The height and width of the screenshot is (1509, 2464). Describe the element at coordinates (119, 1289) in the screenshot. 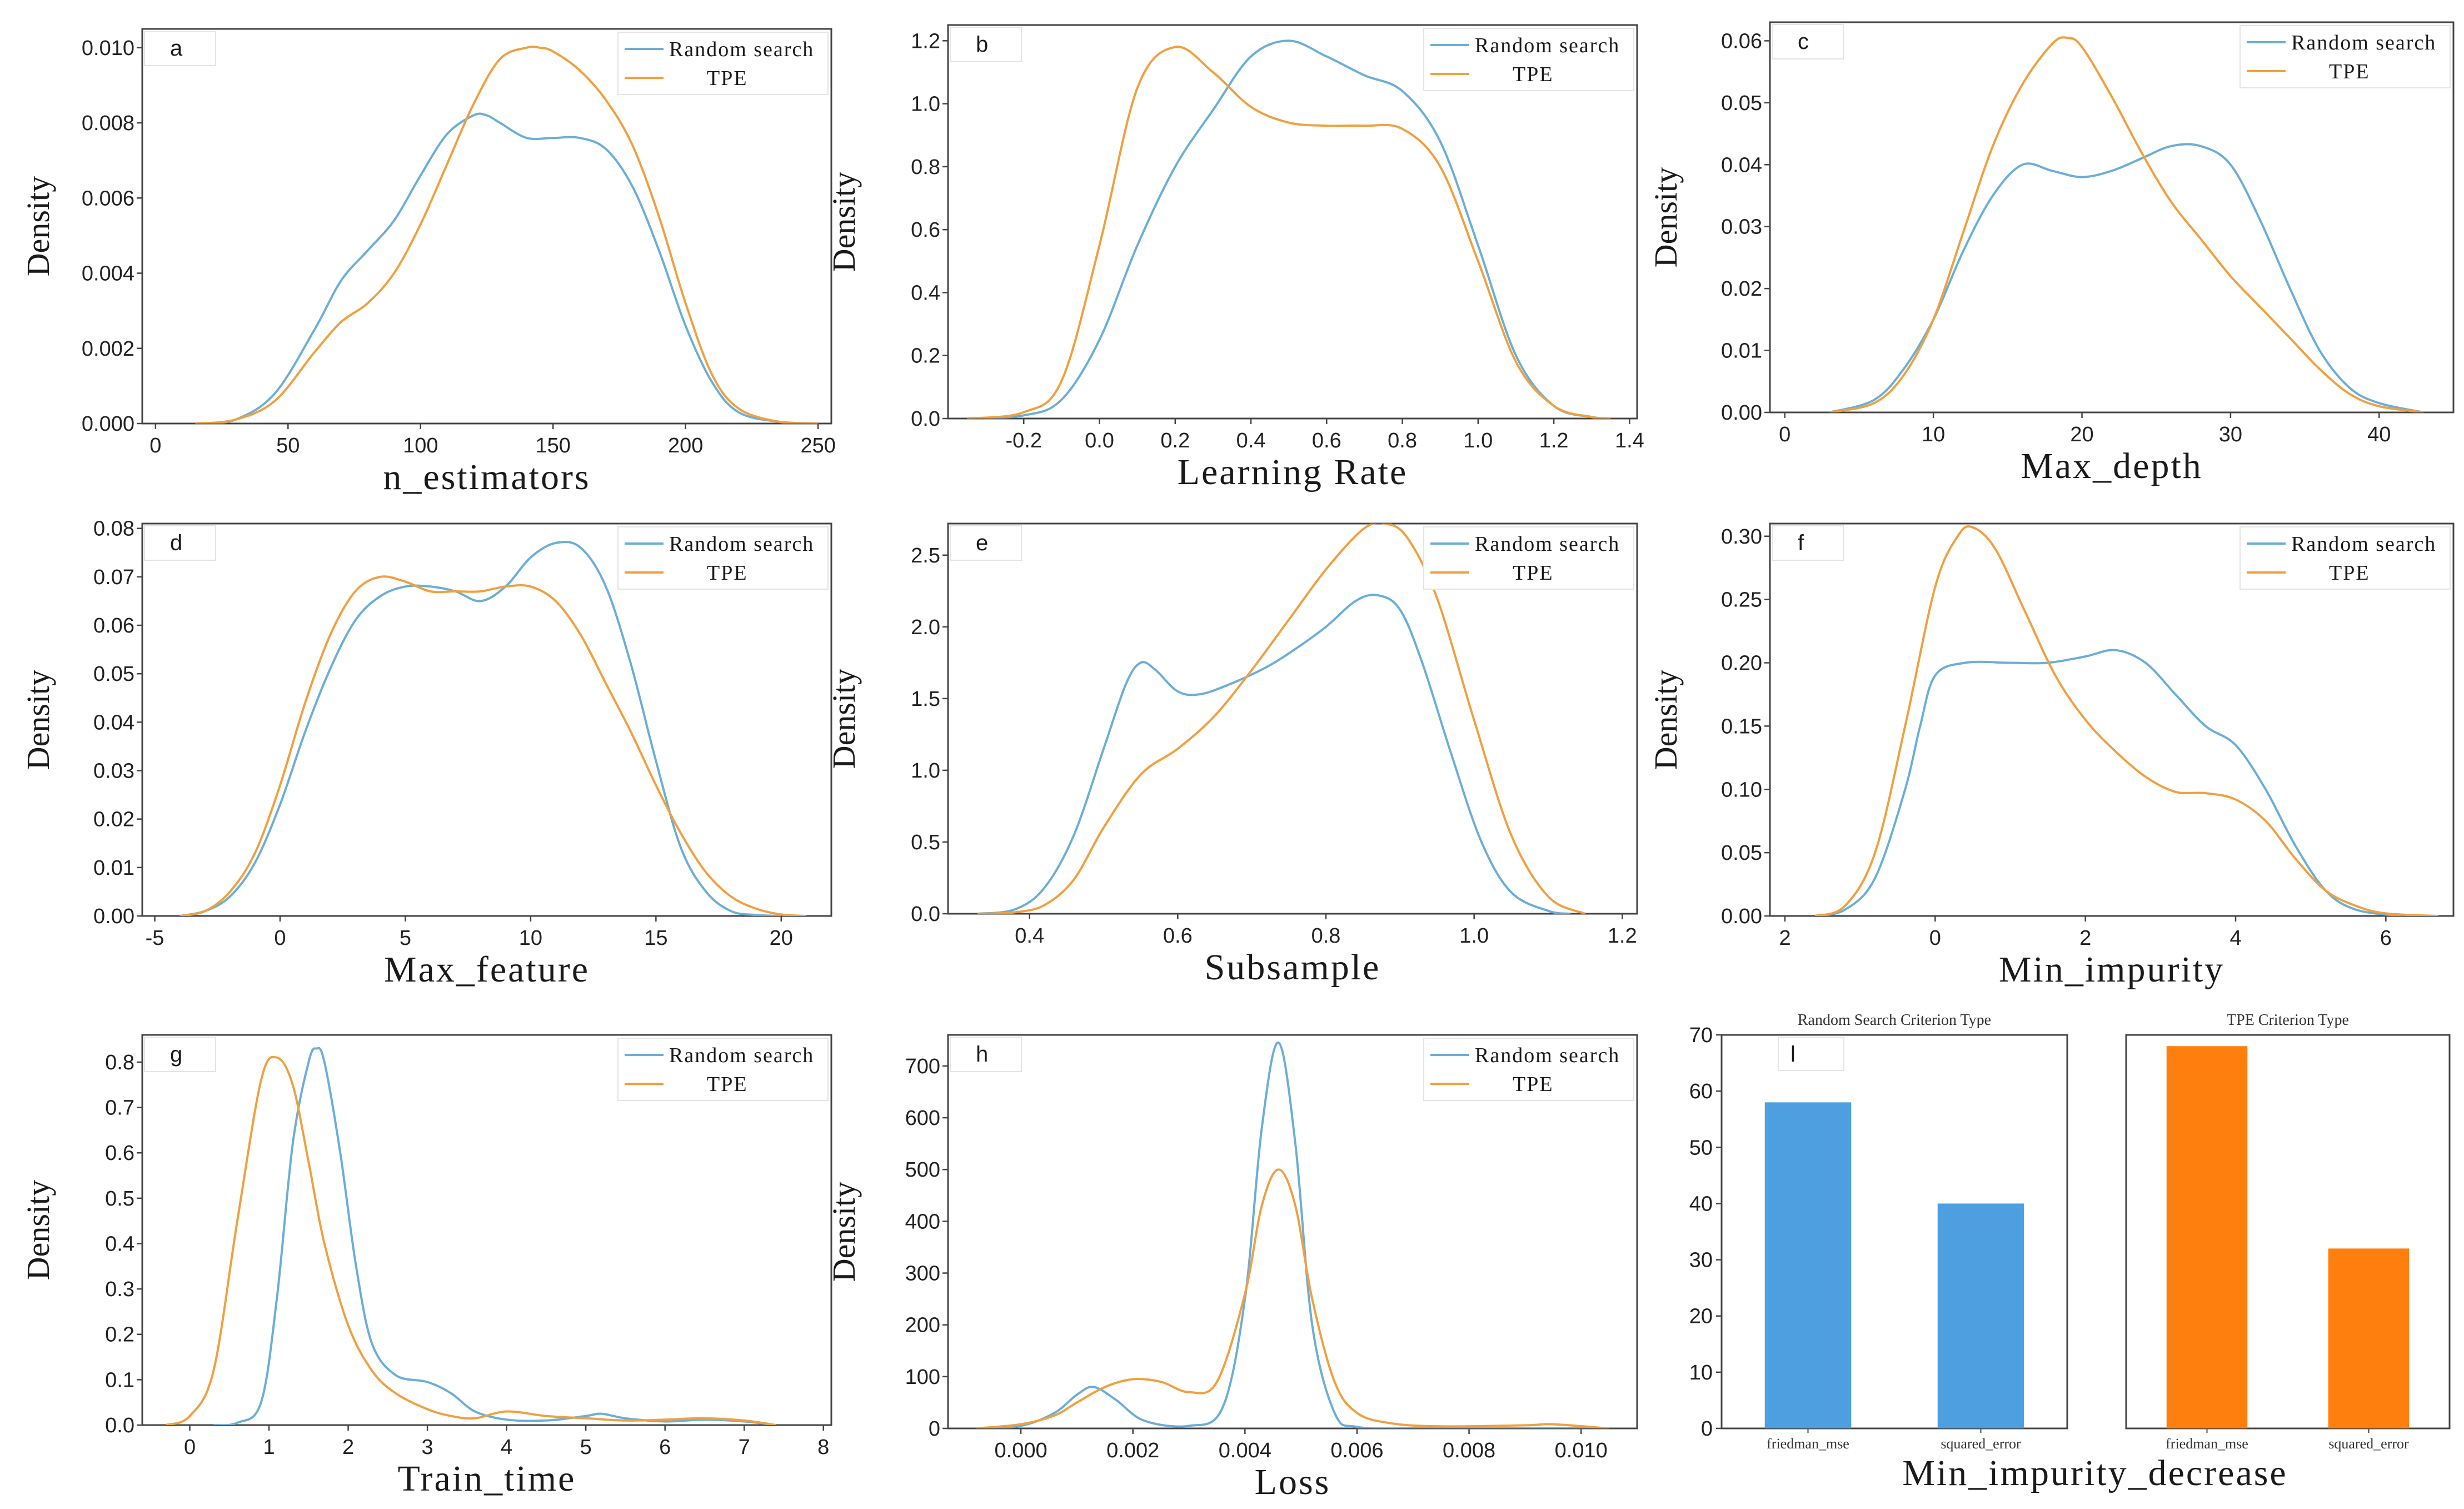

I see `y-tick-label: 0.3` at that location.